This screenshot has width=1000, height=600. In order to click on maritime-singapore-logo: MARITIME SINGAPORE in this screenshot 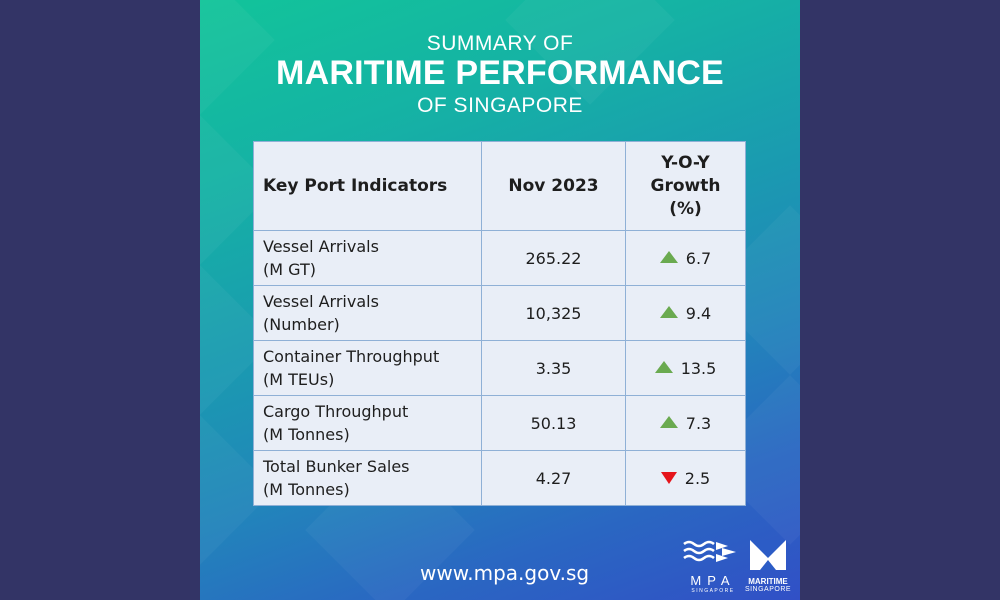, I will do `click(768, 566)`.